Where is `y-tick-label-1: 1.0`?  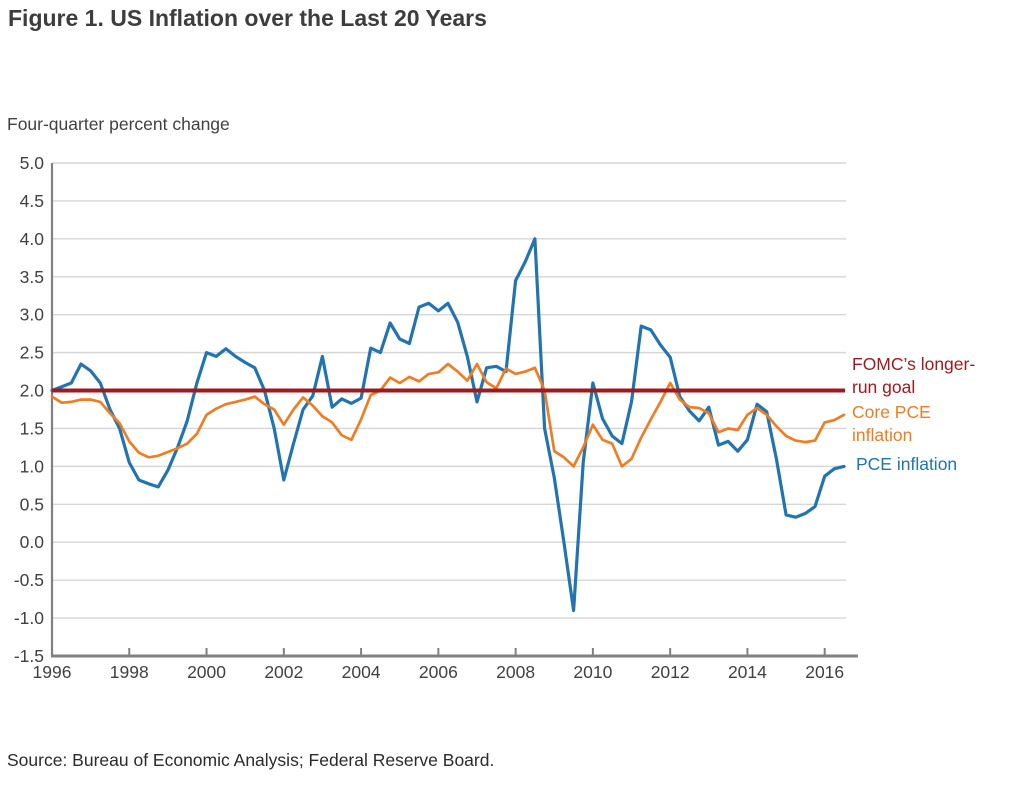
y-tick-label-1: 1.0 is located at coordinates (32, 466).